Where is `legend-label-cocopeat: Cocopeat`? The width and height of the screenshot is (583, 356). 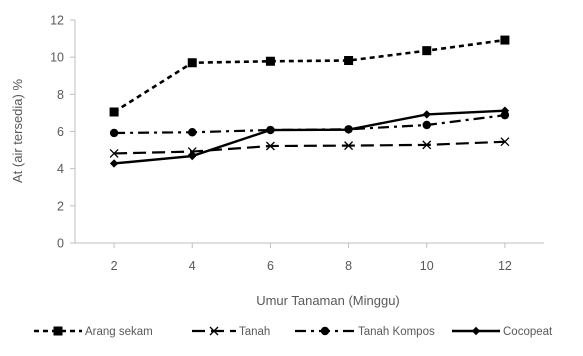
legend-label-cocopeat: Cocopeat is located at coordinates (528, 332).